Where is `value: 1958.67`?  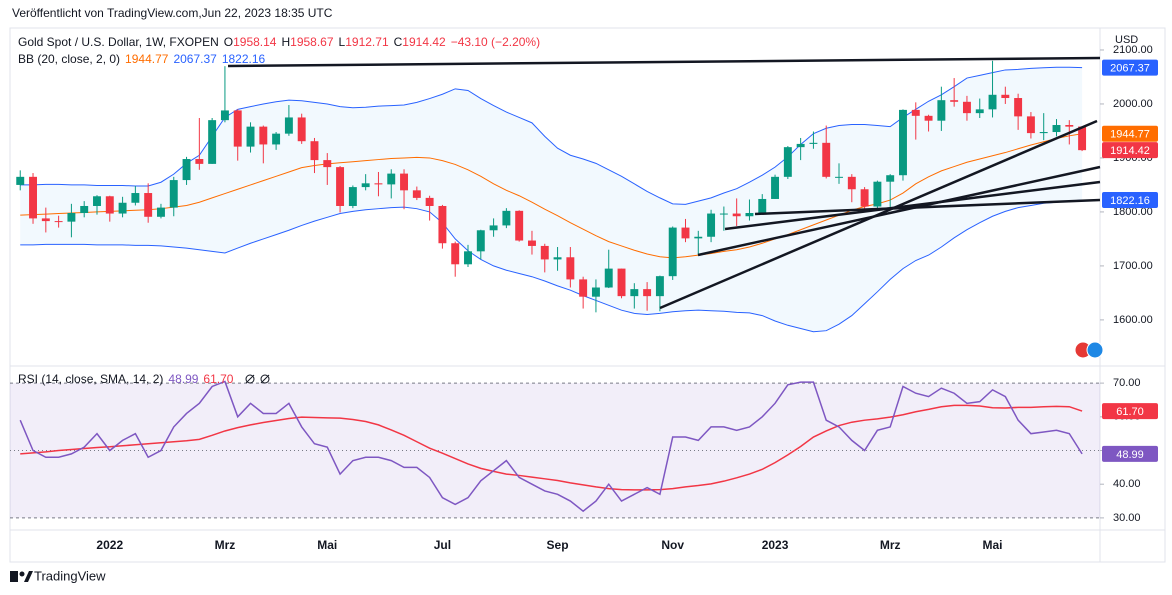 value: 1958.67 is located at coordinates (312, 42).